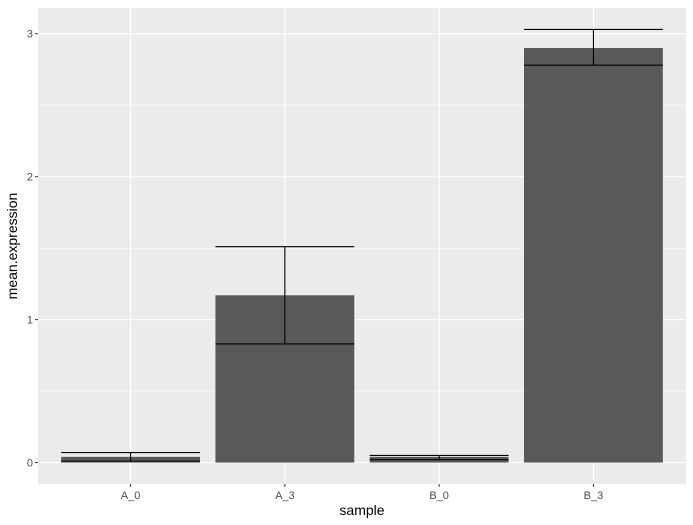  Describe the element at coordinates (30, 35) in the screenshot. I see `y-tick-label: 3` at that location.